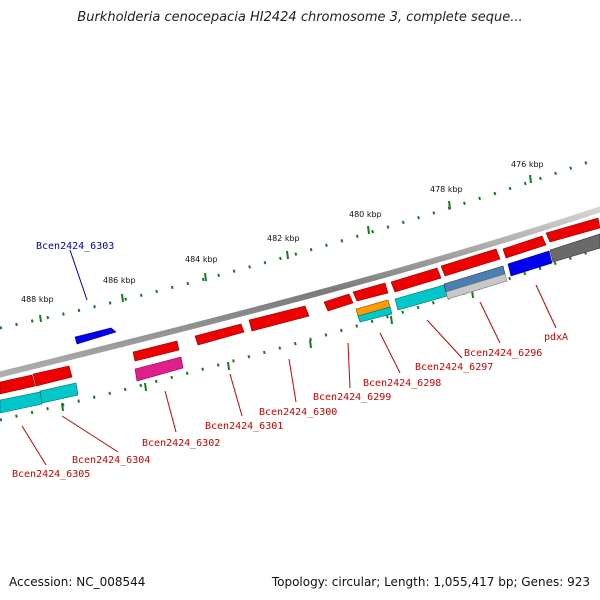 The image size is (600, 600). I want to click on tick-label-478: 478 kbp, so click(446, 189).